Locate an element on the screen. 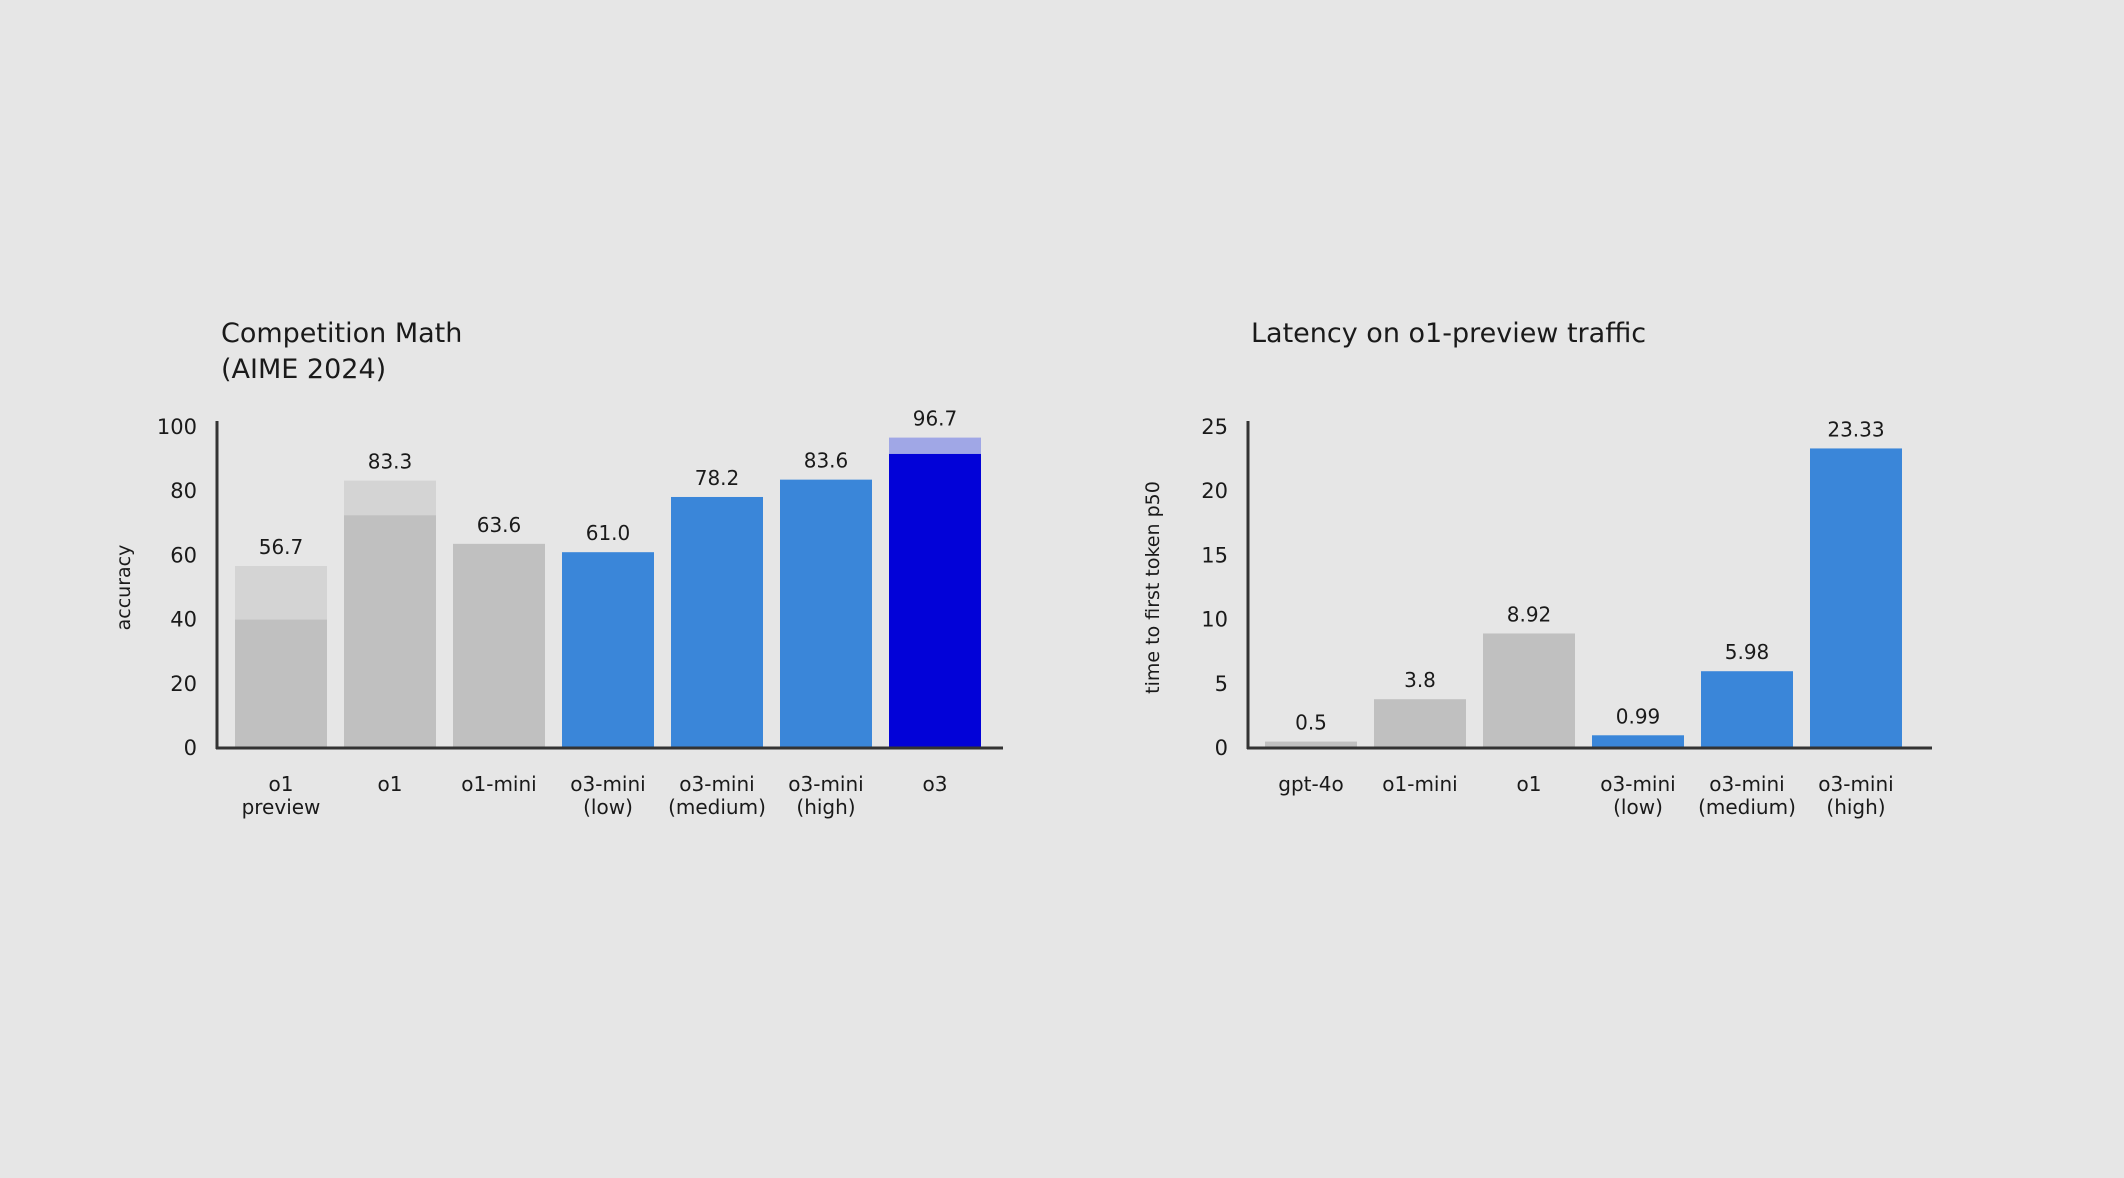  chart-title: Competition Math is located at coordinates (341, 333).